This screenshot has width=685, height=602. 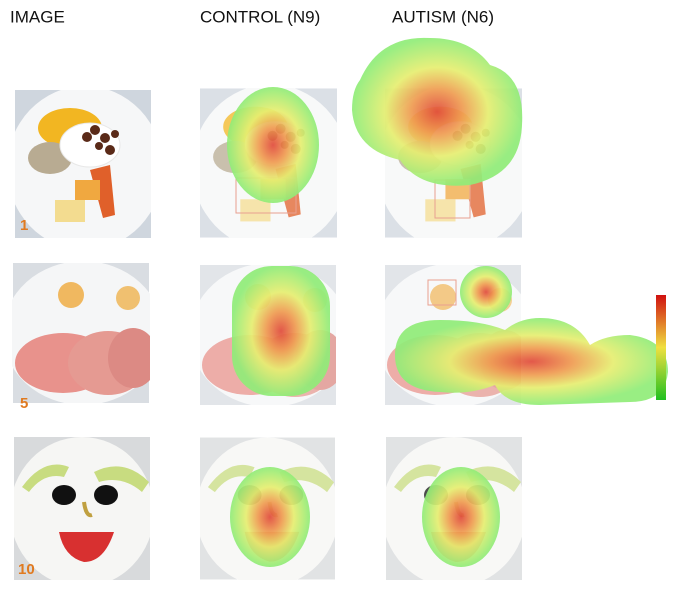 I want to click on color-scale, so click(x=661, y=347).